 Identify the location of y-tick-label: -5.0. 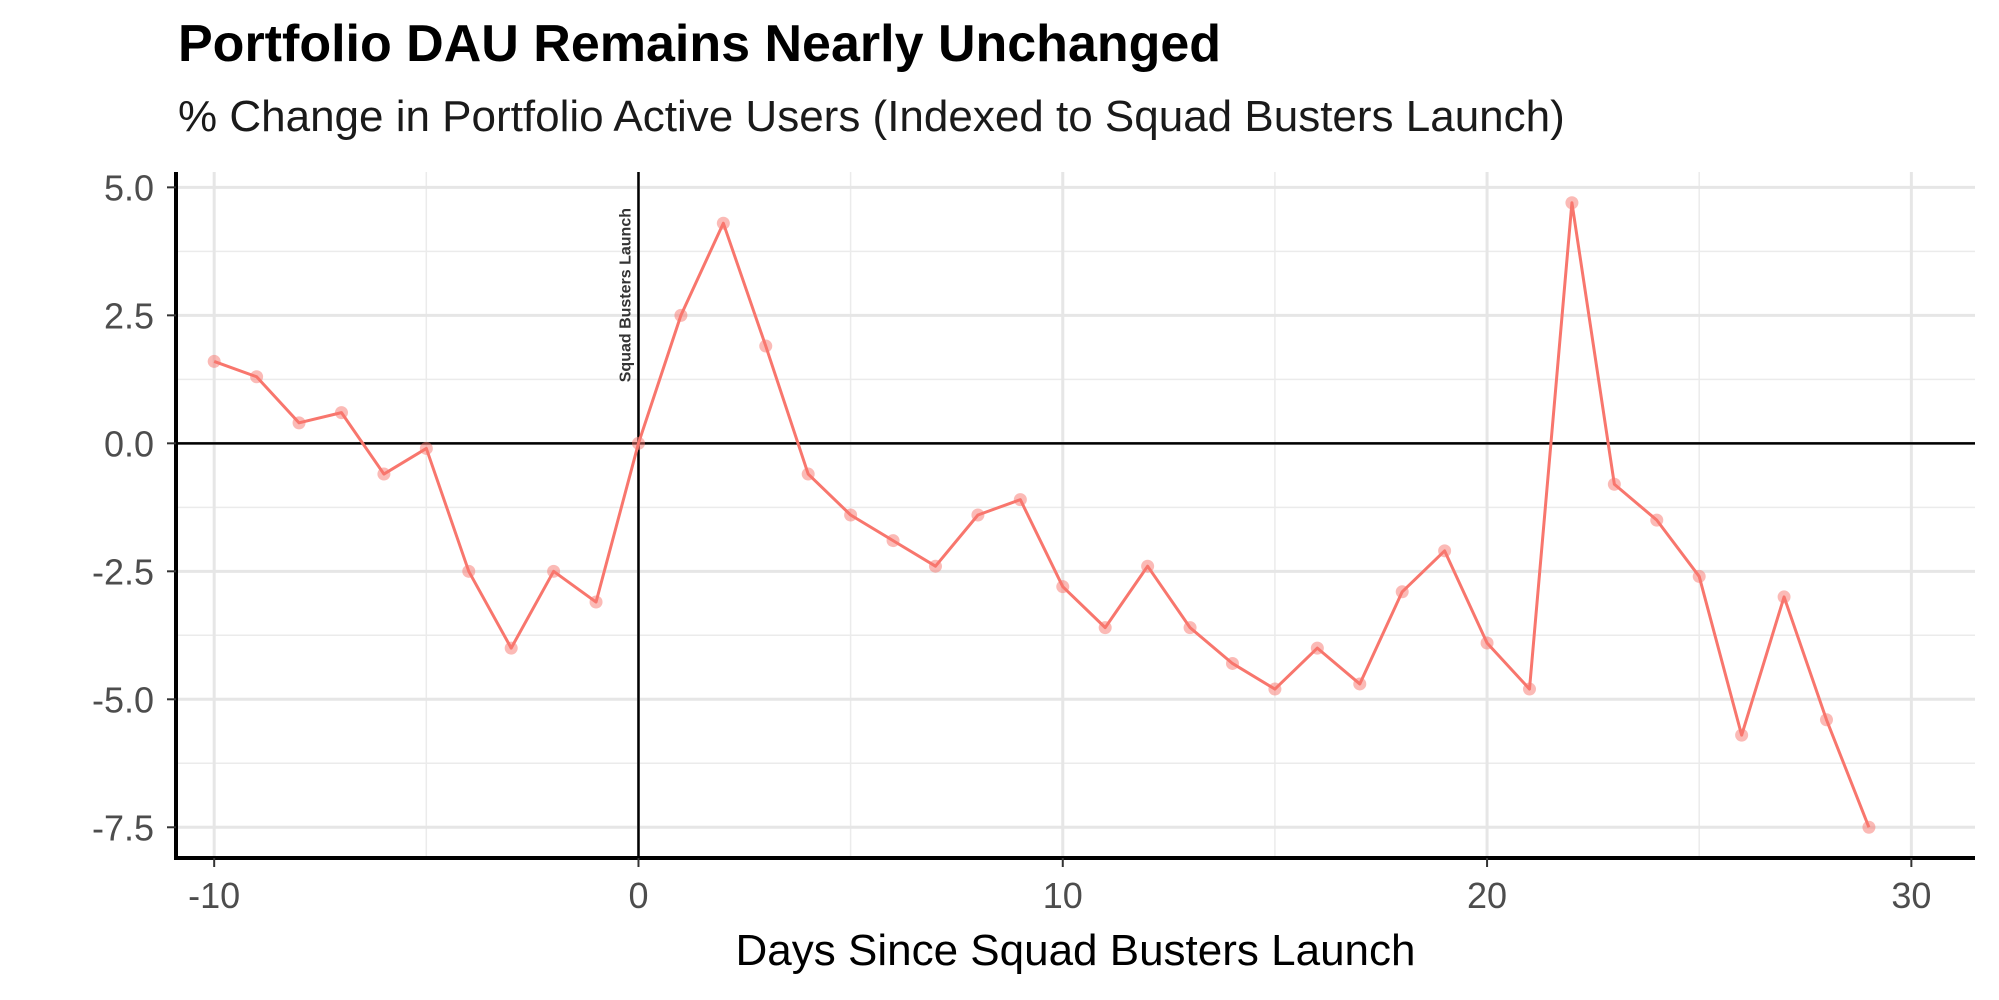
(123, 699).